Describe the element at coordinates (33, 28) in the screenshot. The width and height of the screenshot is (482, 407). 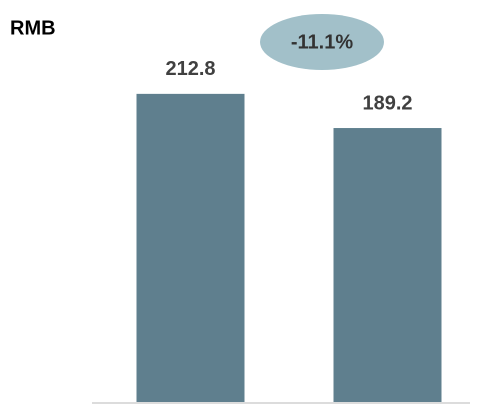
I see `axis-label: RMB` at that location.